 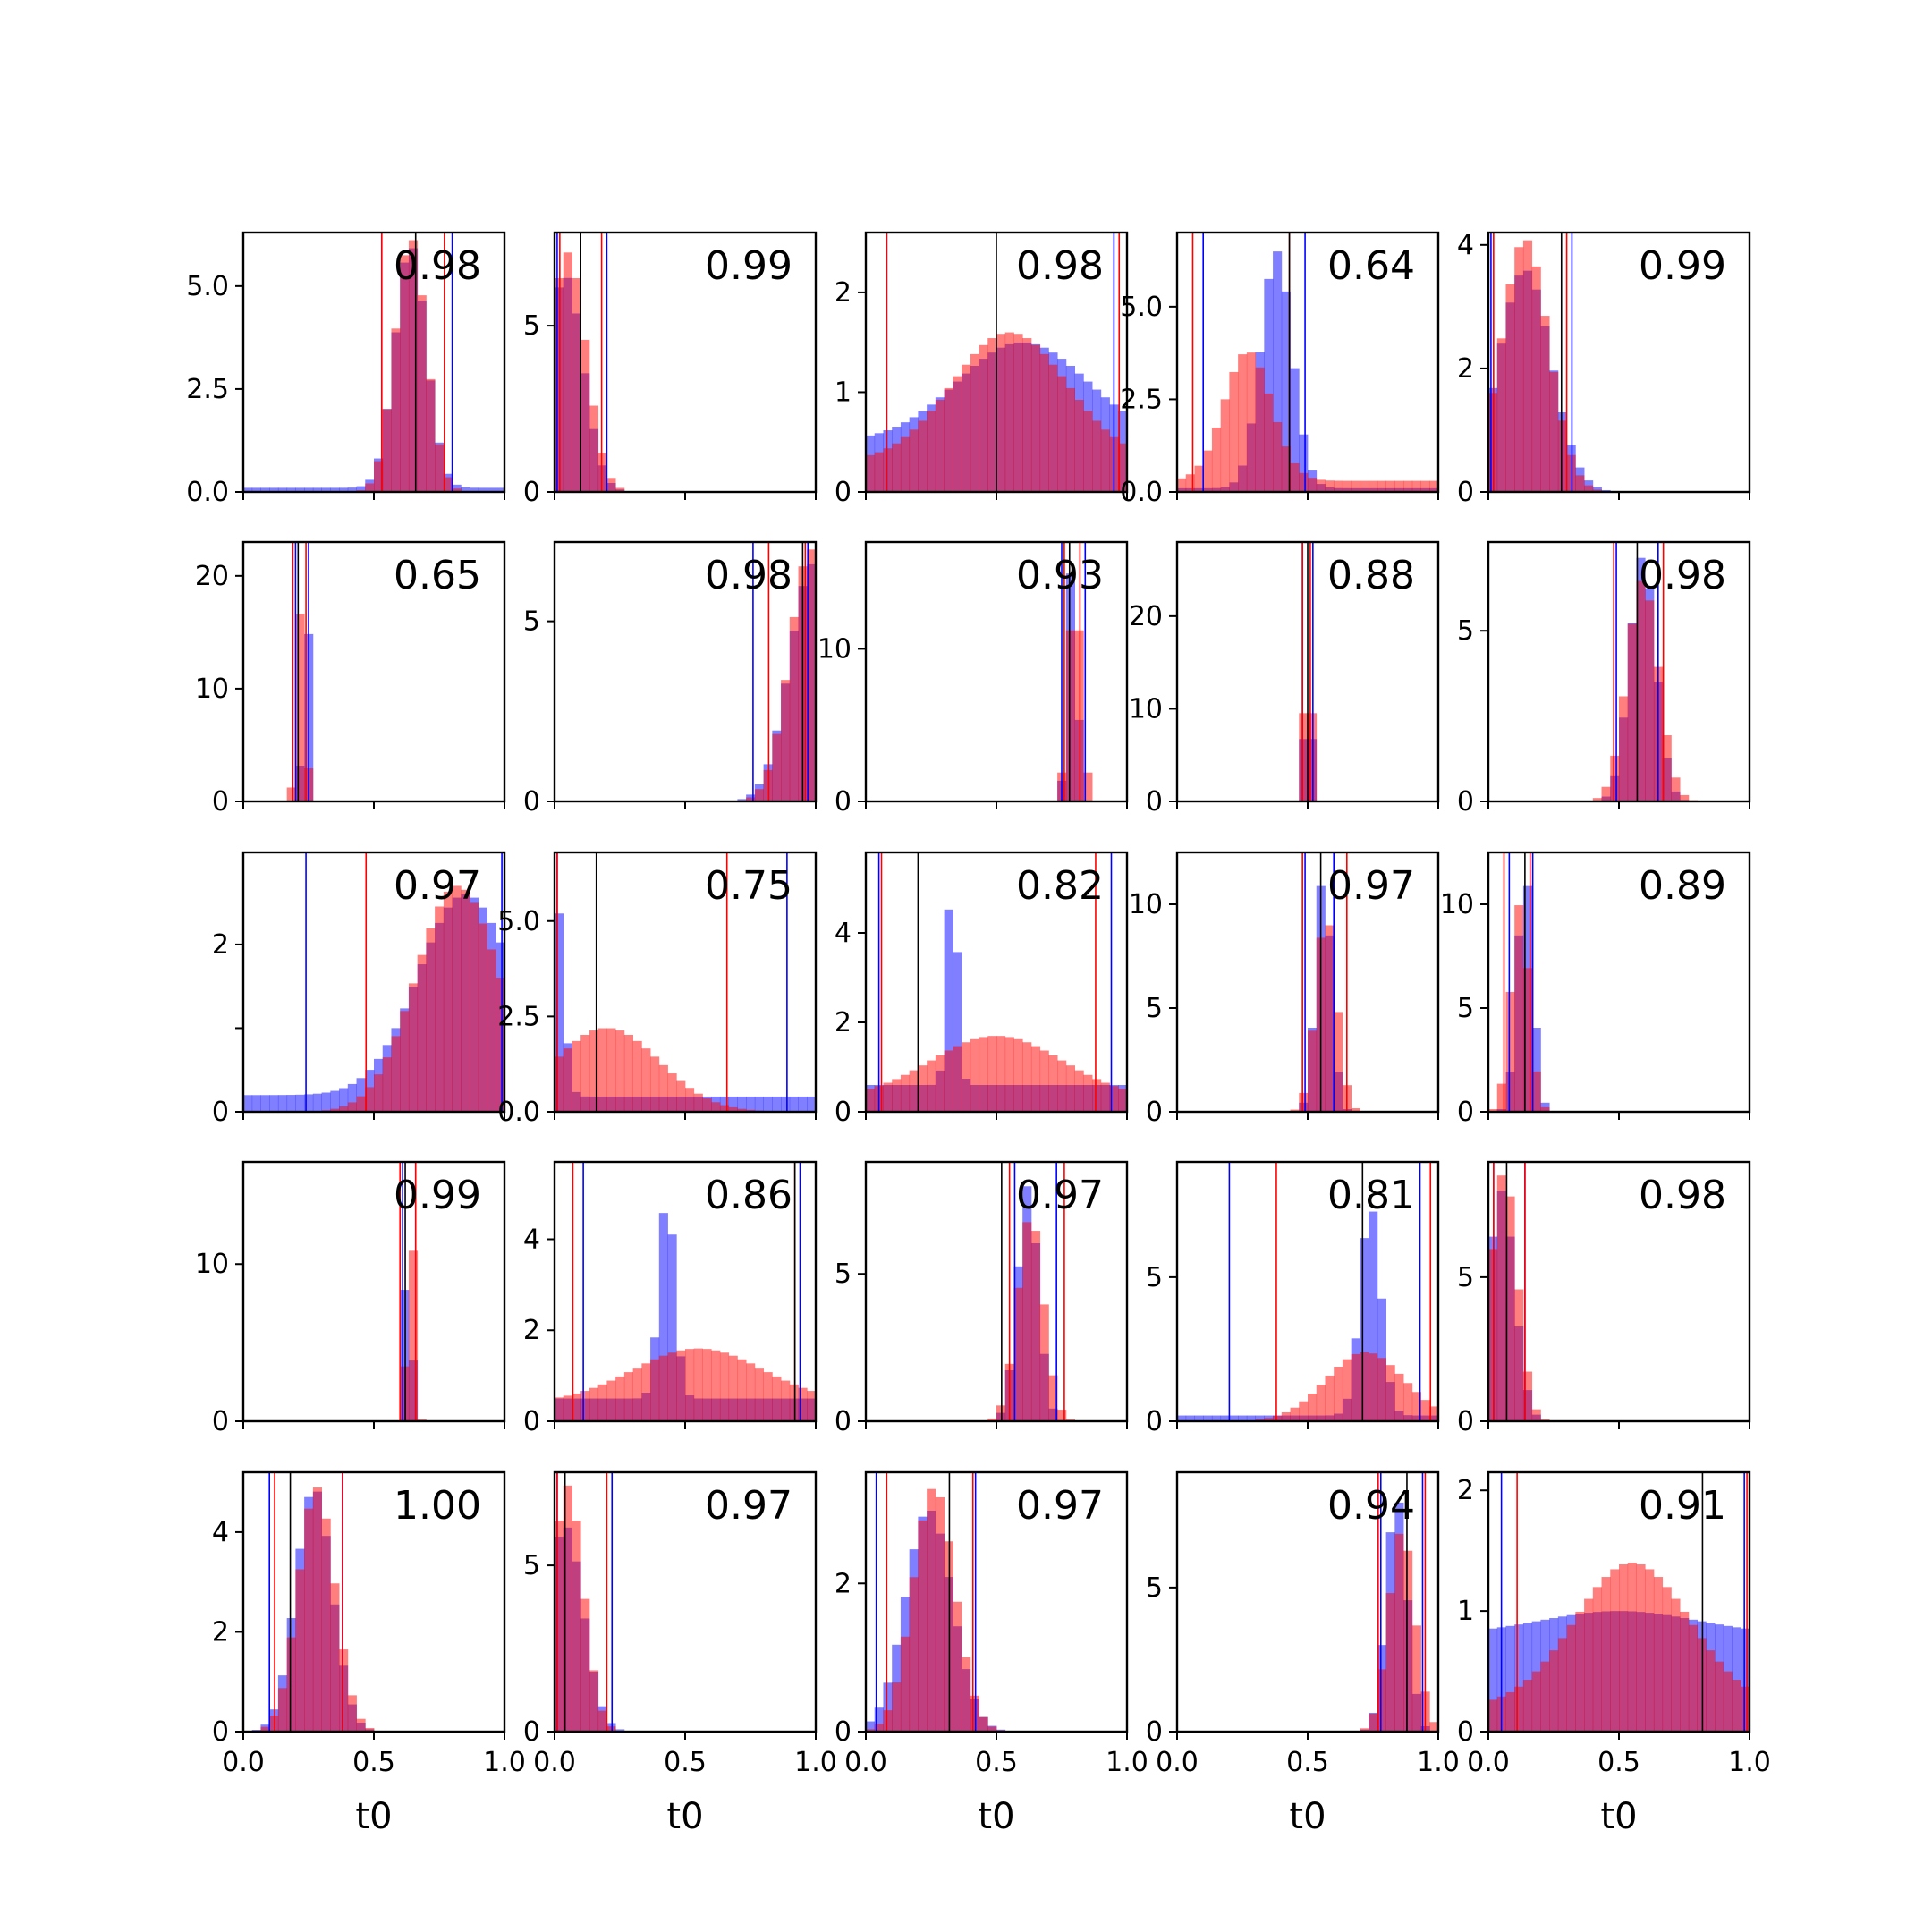 What do you see at coordinates (1749, 1762) in the screenshot?
I see `x-tick-label: 1.0` at bounding box center [1749, 1762].